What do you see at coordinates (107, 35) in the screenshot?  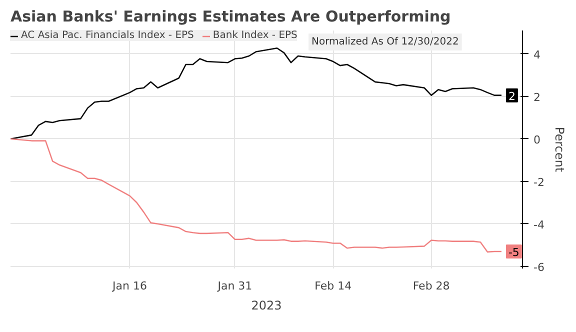 I see `legend-label: AC Asia Pac. Financials Index - EPS` at bounding box center [107, 35].